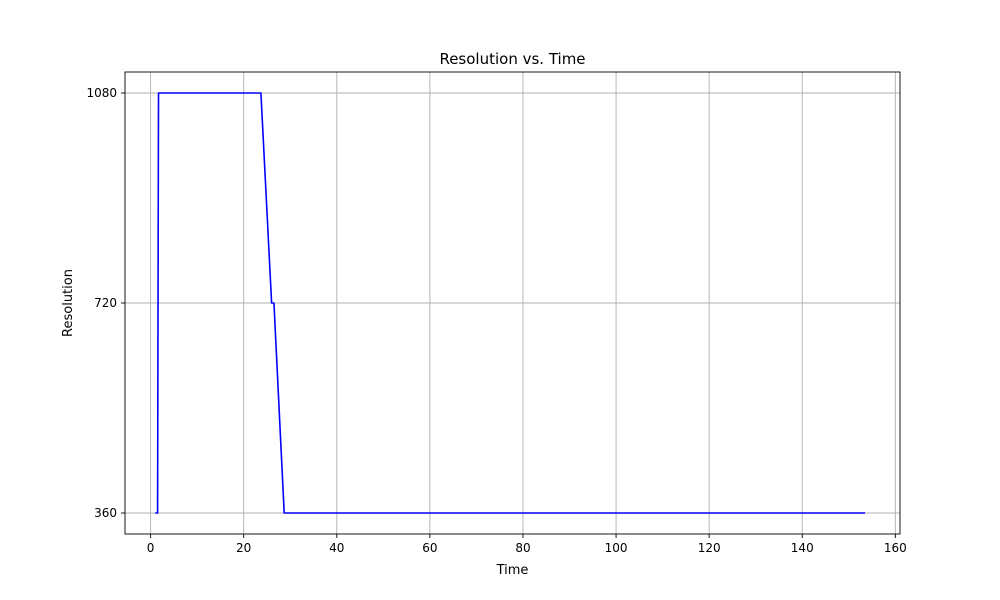 Image resolution: width=1000 pixels, height=600 pixels. What do you see at coordinates (429, 548) in the screenshot?
I see `x-tick-label: 60` at bounding box center [429, 548].